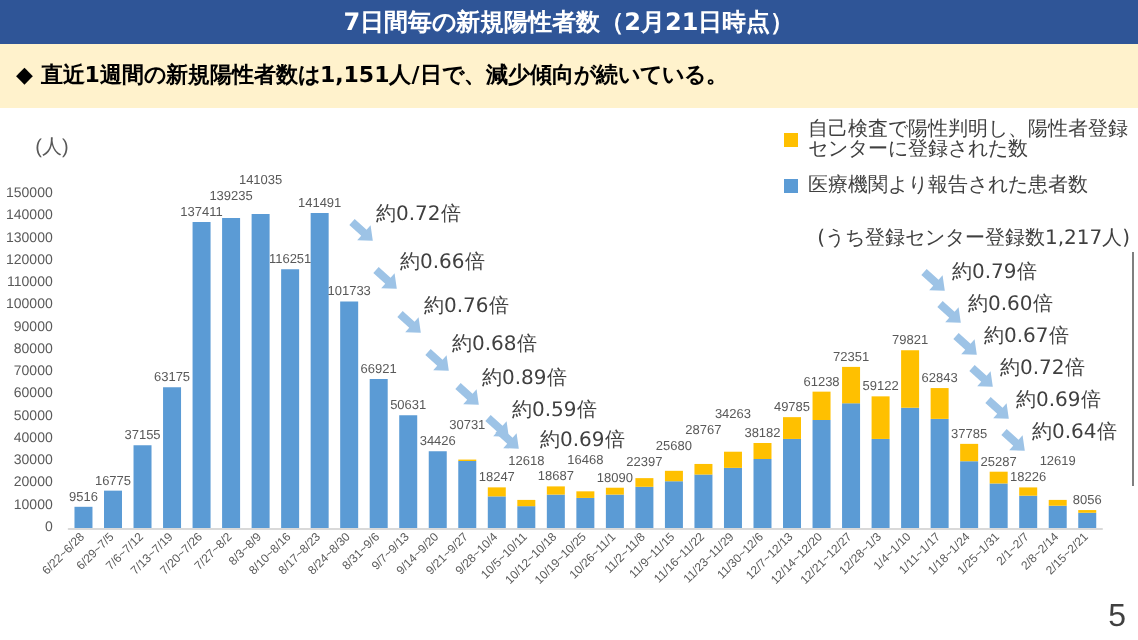 The width and height of the screenshot is (1138, 640). I want to click on annotation: 約0.89倍, so click(524, 378).